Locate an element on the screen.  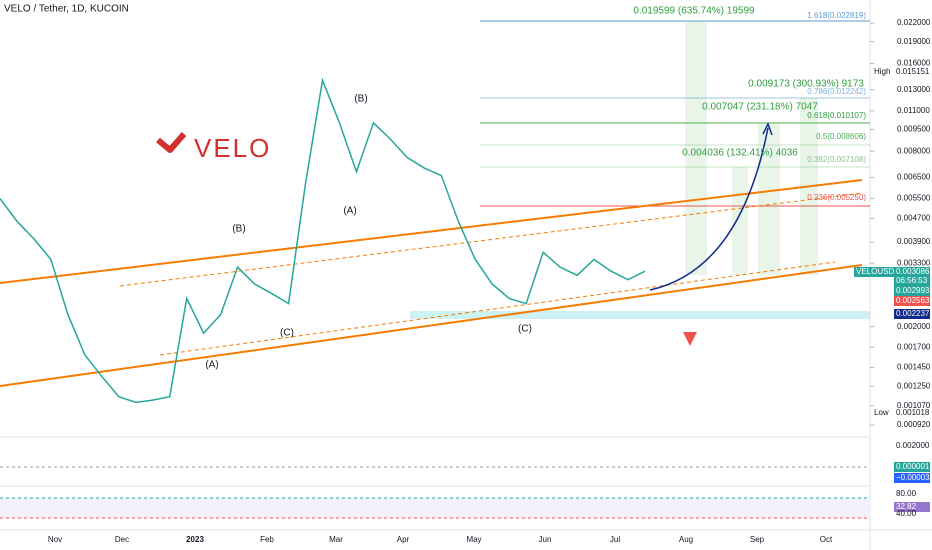
annotation: 0.009173 (300.93%) 9173 is located at coordinates (806, 84).